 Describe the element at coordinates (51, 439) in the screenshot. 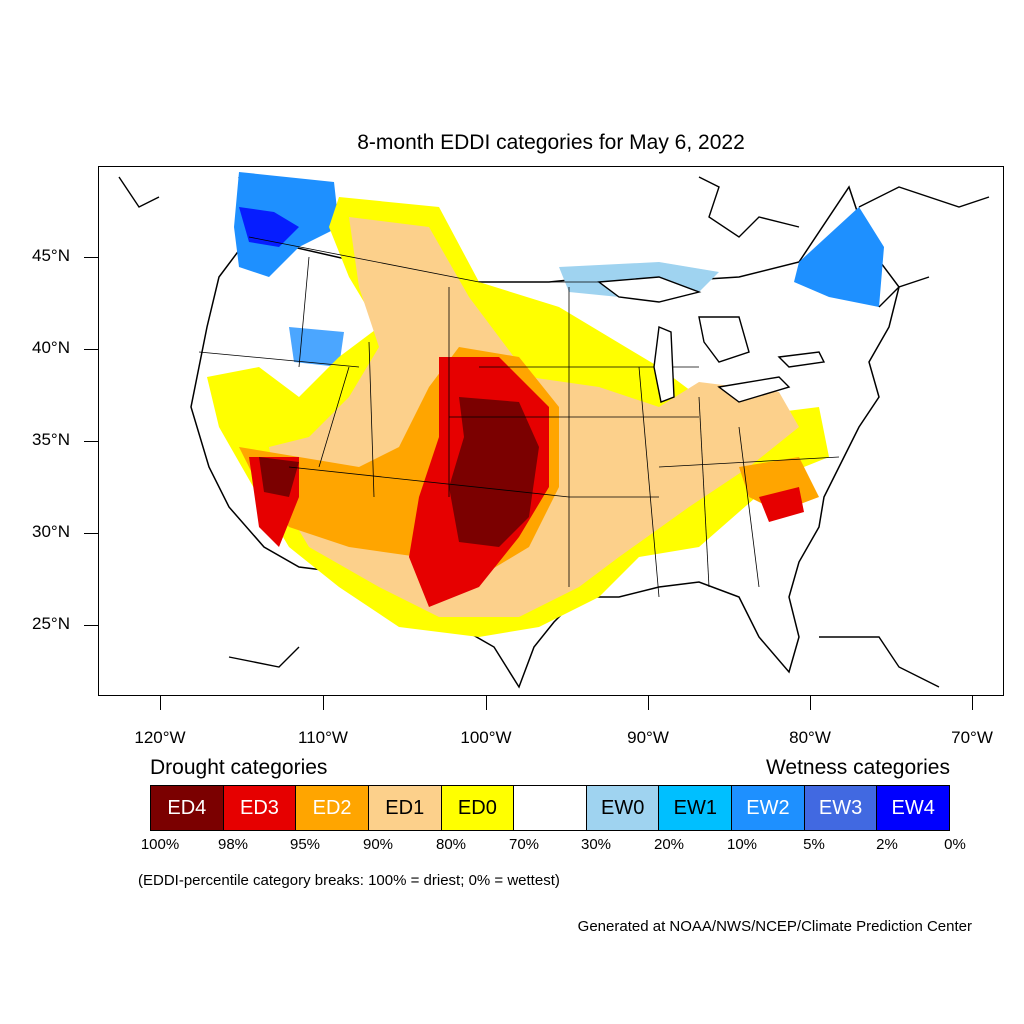

I see `lat-label-35: 35°N` at that location.